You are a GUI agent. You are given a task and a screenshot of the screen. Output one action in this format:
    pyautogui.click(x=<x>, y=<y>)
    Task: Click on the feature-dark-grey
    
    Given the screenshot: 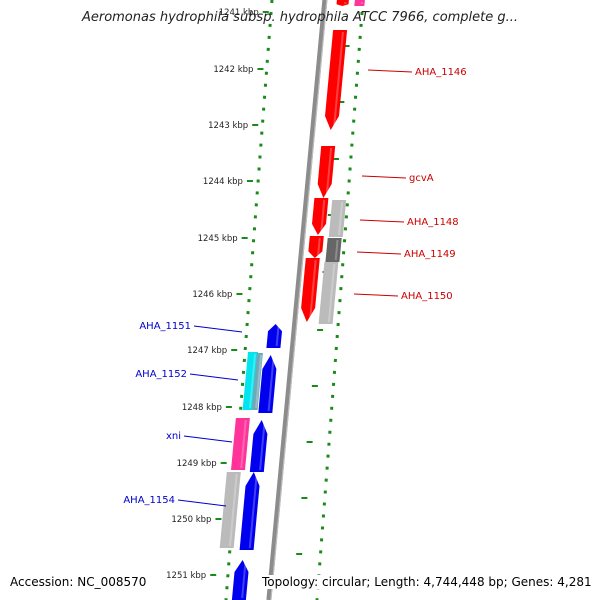 What is the action you would take?
    pyautogui.click(x=333, y=250)
    